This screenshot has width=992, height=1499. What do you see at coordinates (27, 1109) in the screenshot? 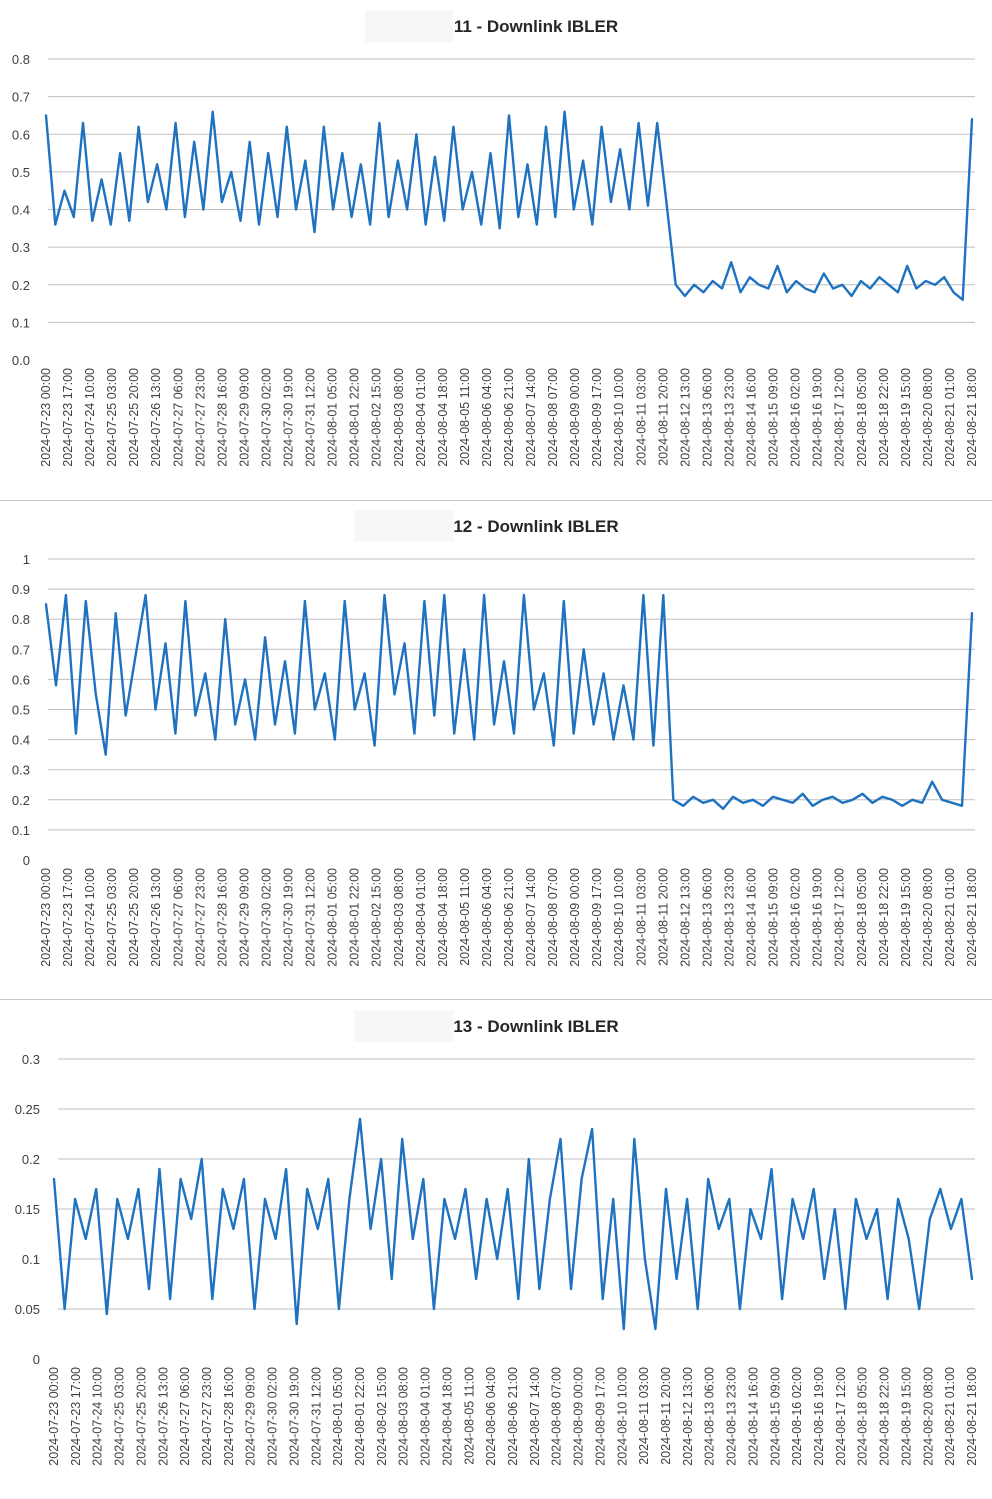
I see `y-tick-label: 0.25` at bounding box center [27, 1109].